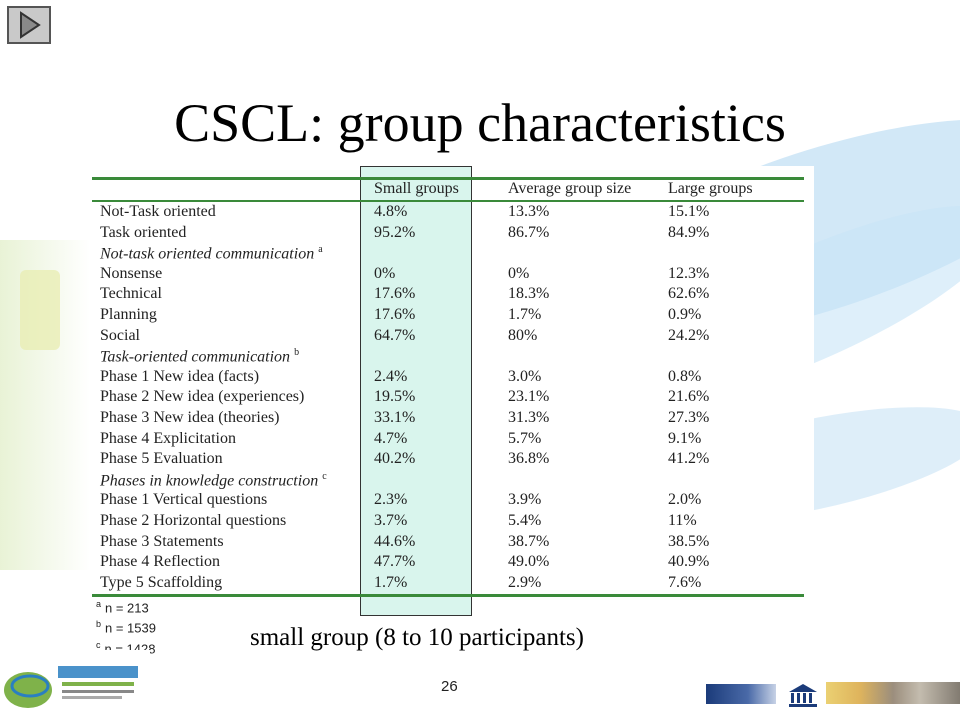  Describe the element at coordinates (130, 628) in the screenshot. I see `footnote-text: n = 1539` at that location.